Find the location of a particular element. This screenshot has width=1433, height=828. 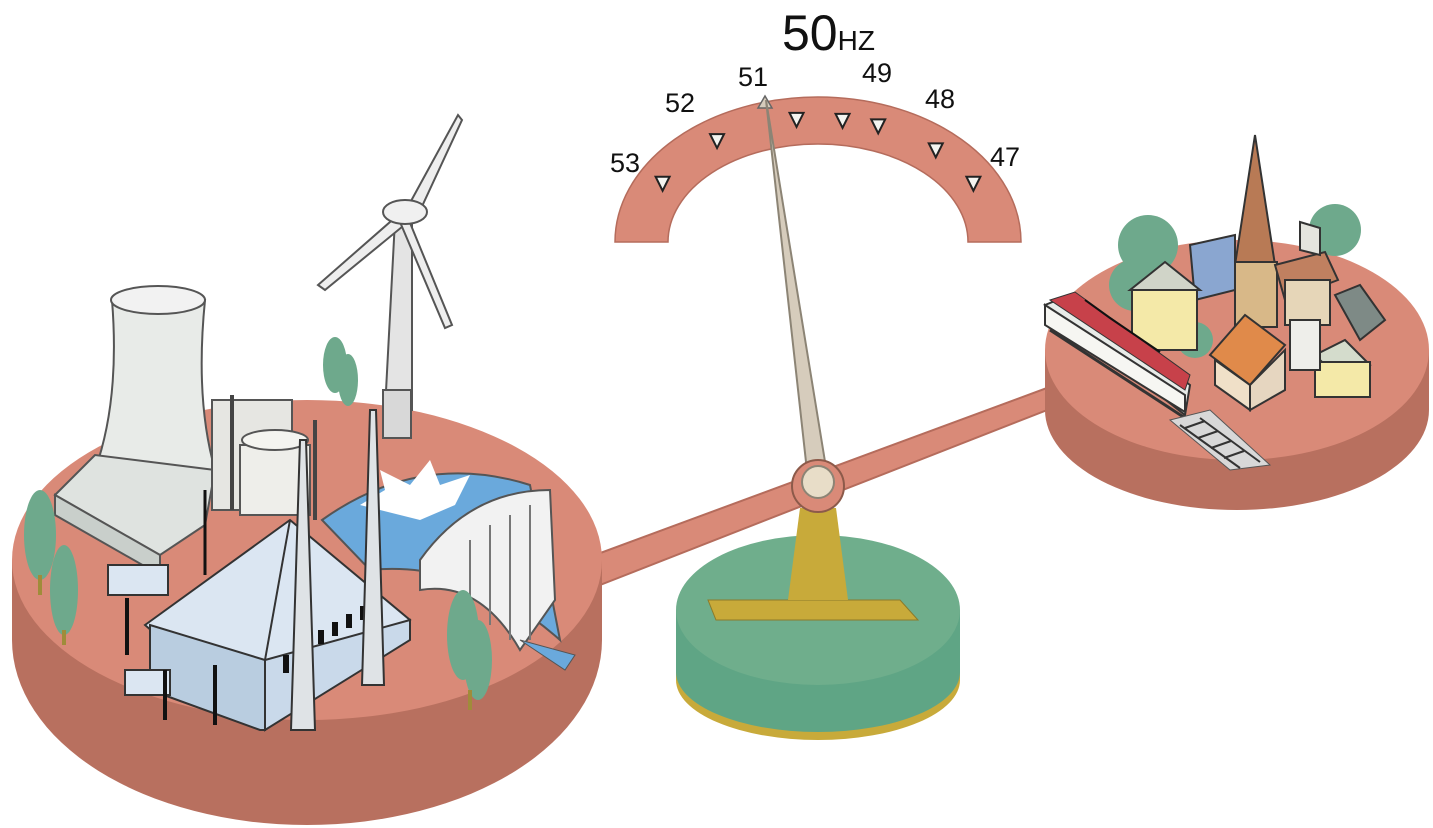

chimney-right is located at coordinates (373, 547).